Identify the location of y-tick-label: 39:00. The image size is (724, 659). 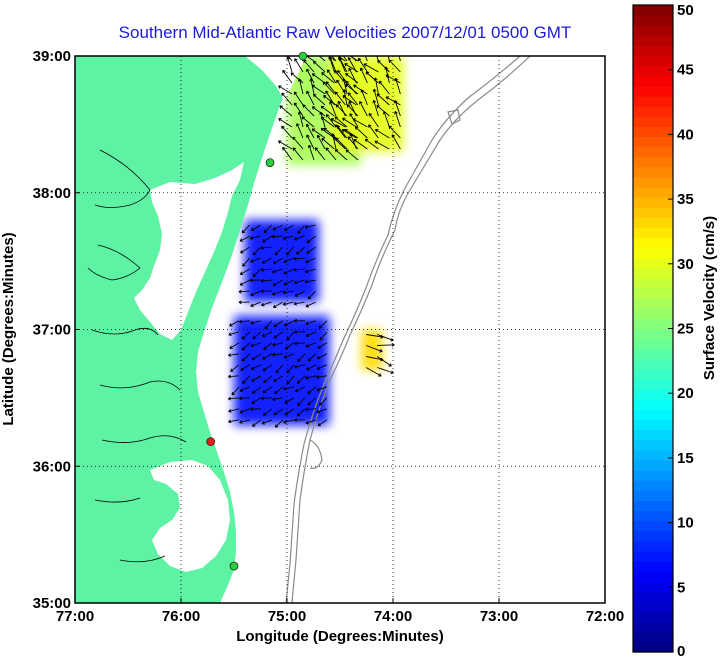
(52, 56).